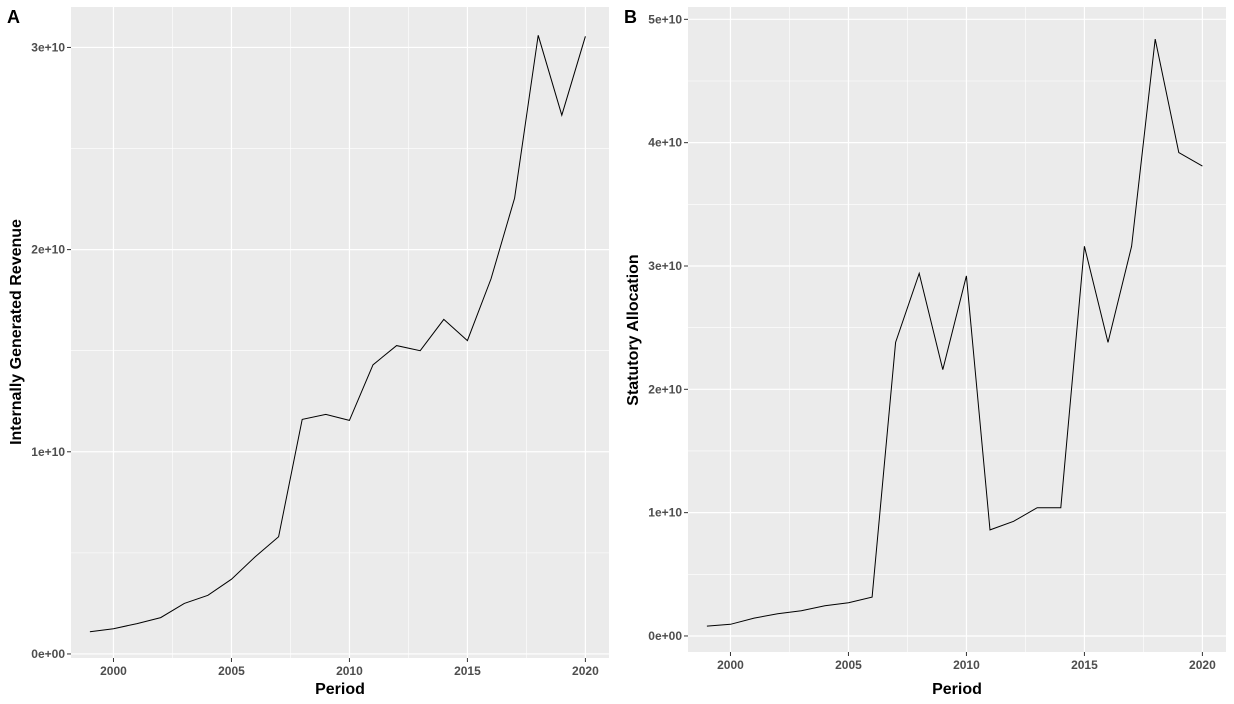 This screenshot has width=1234, height=704. What do you see at coordinates (665, 143) in the screenshot?
I see `panel-b-y-tick-label: 4e+10` at bounding box center [665, 143].